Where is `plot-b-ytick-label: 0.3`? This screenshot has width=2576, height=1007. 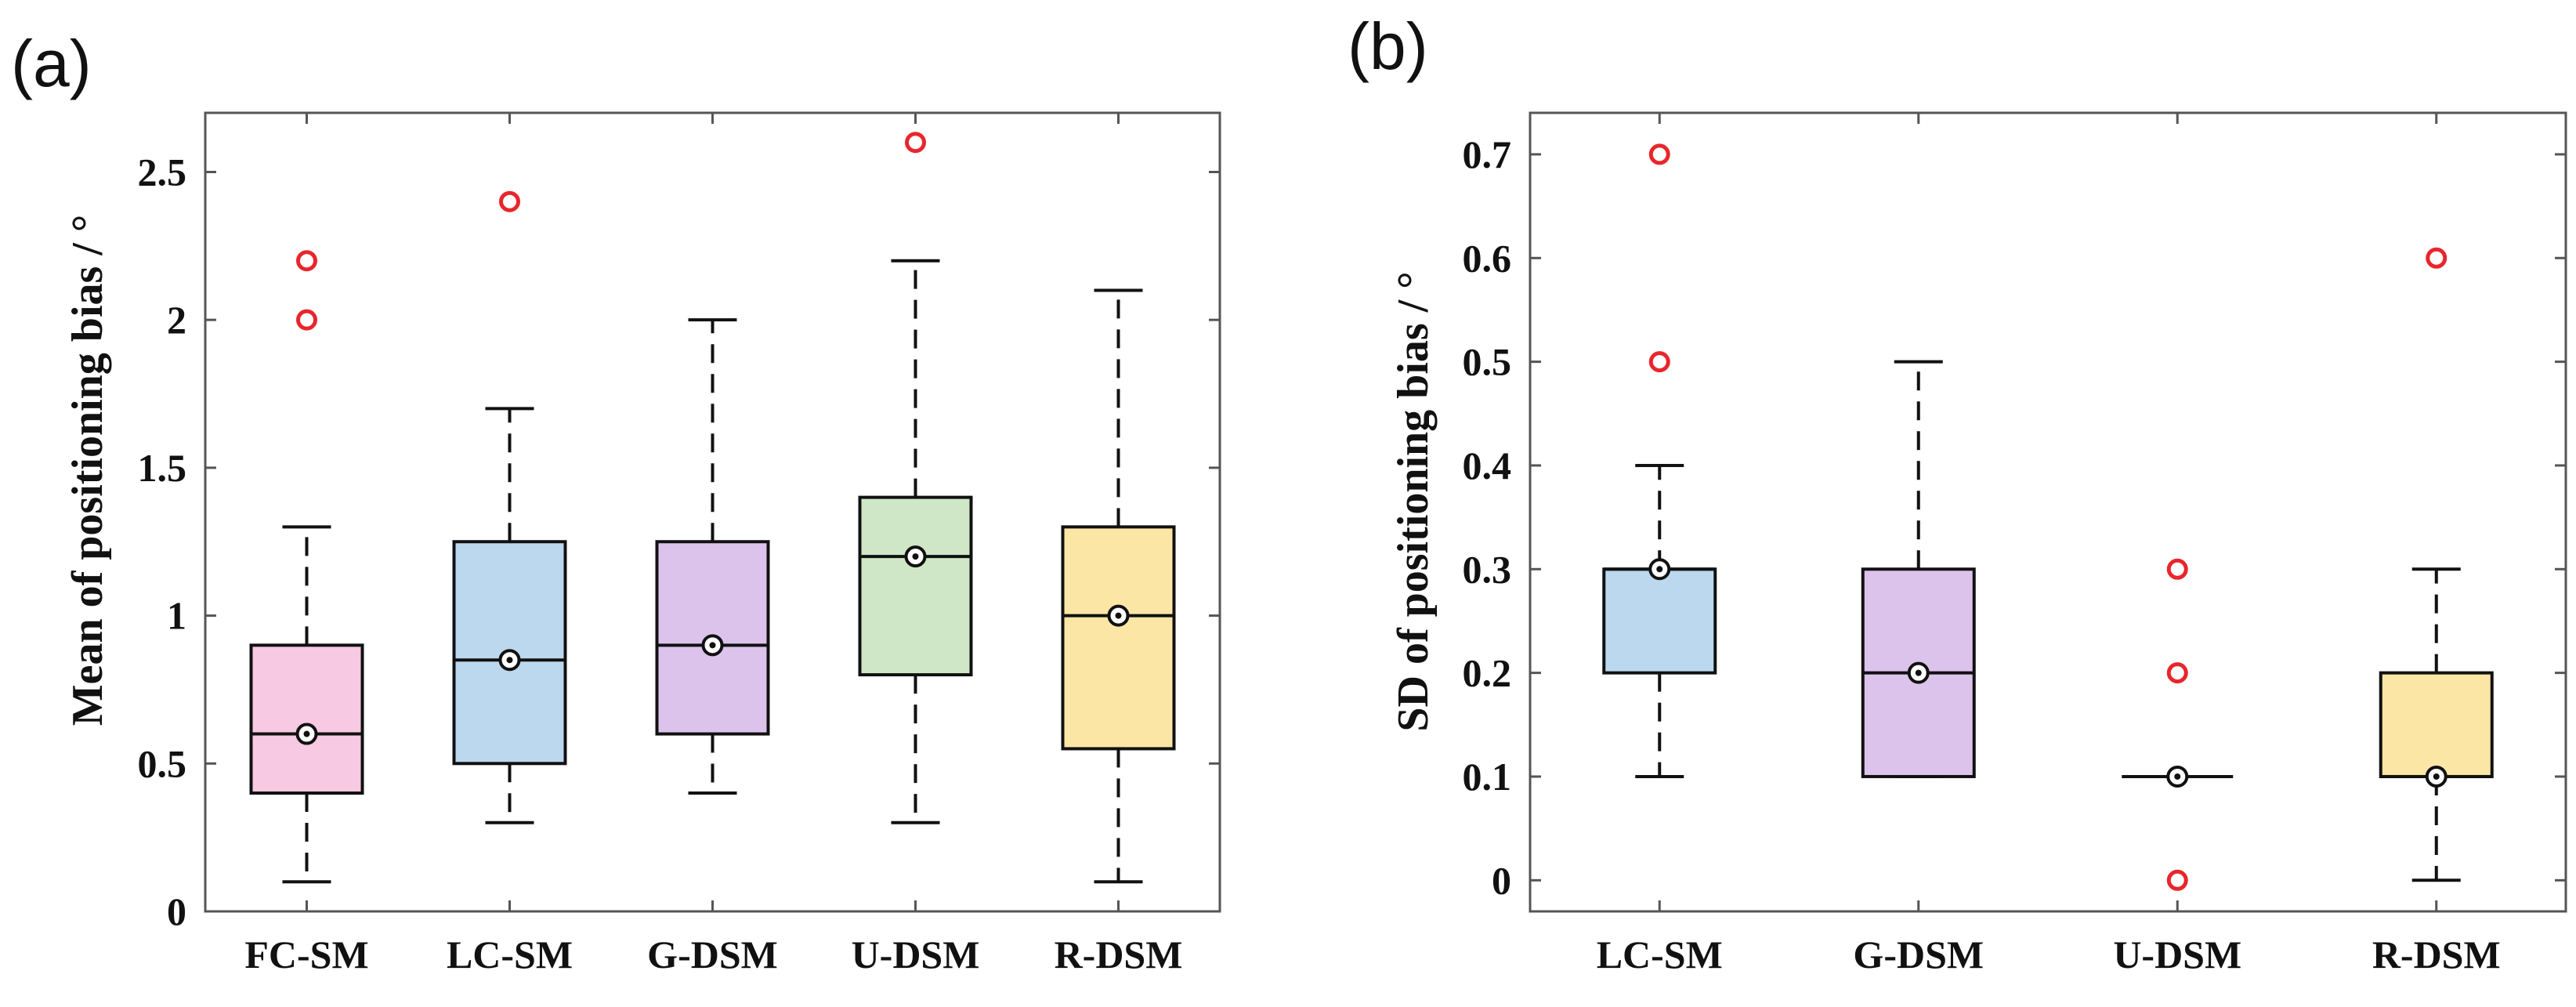
plot-b-ytick-label: 0.3 is located at coordinates (1487, 569).